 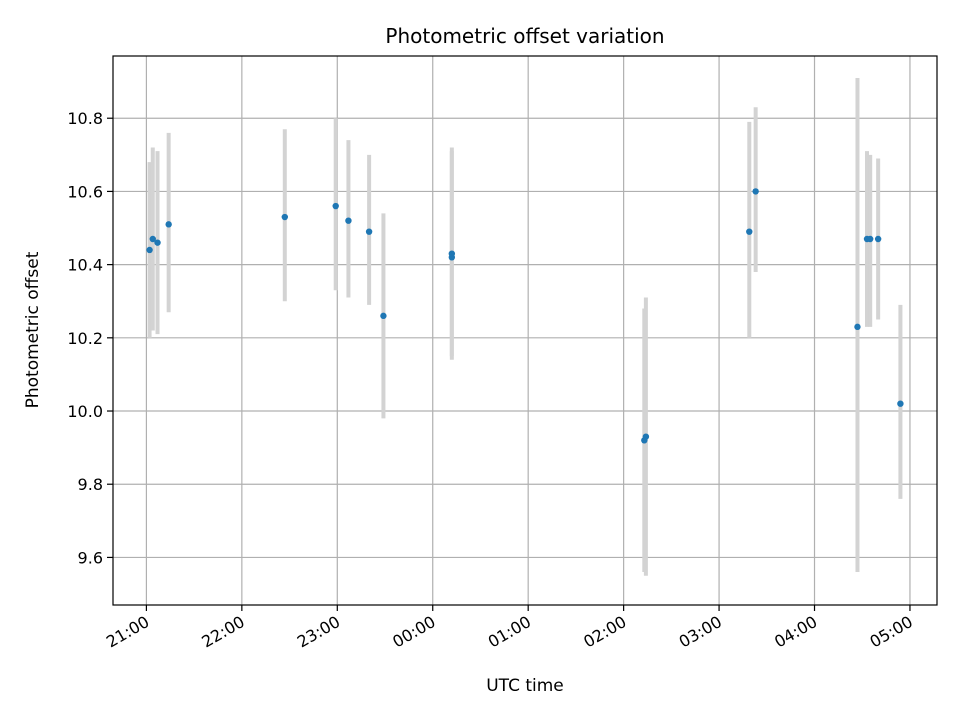 What do you see at coordinates (90, 557) in the screenshot?
I see `y-tick-label: 9.6` at bounding box center [90, 557].